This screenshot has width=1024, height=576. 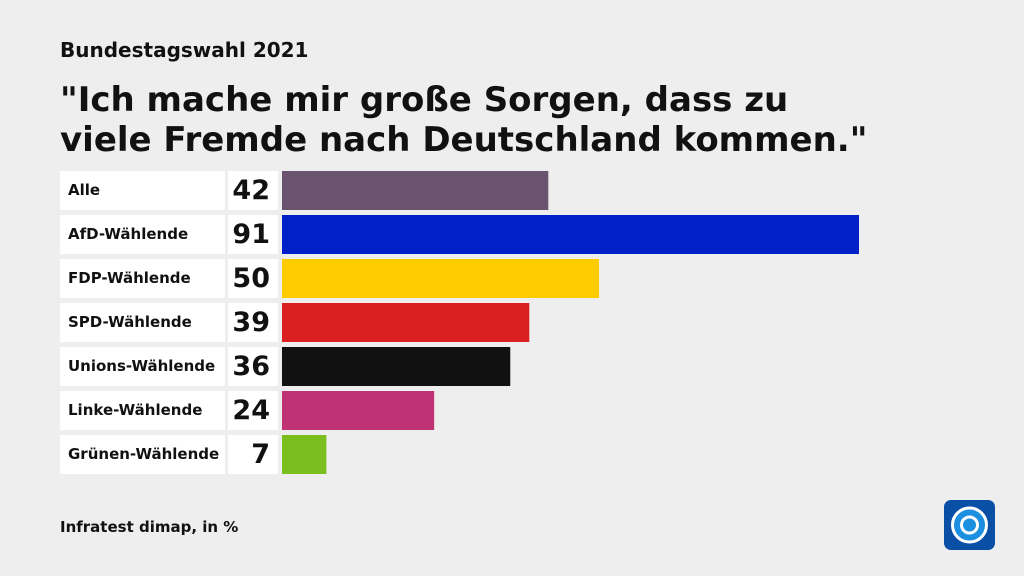 What do you see at coordinates (260, 454) in the screenshot?
I see `value-label: 7` at bounding box center [260, 454].